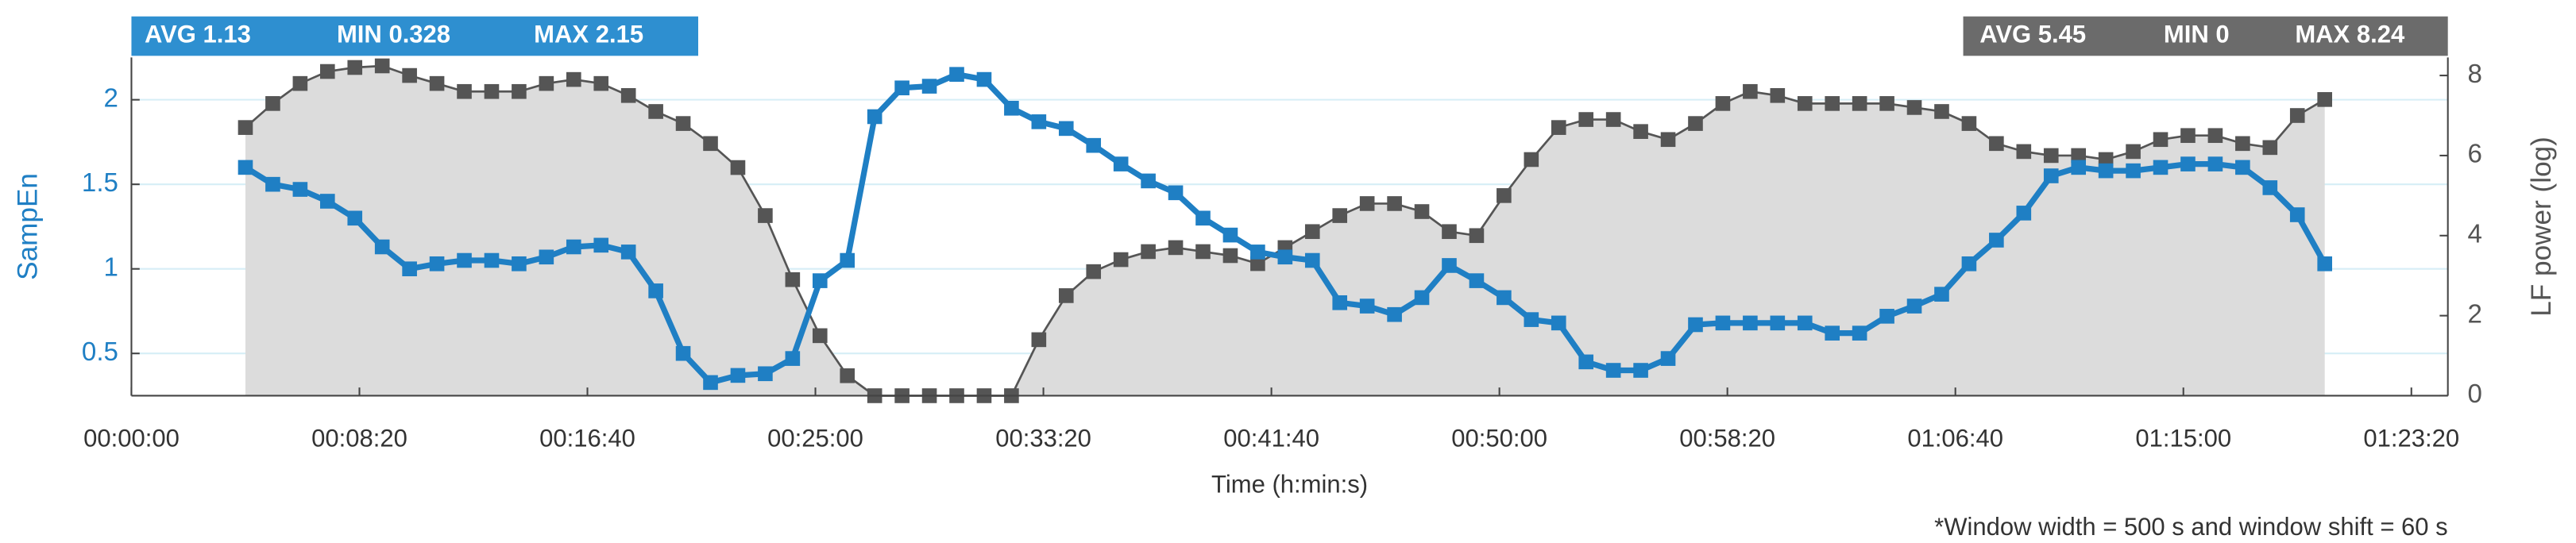 The width and height of the screenshot is (2576, 543). Describe the element at coordinates (1955, 438) in the screenshot. I see `x-tick-label: 01:06:40` at that location.